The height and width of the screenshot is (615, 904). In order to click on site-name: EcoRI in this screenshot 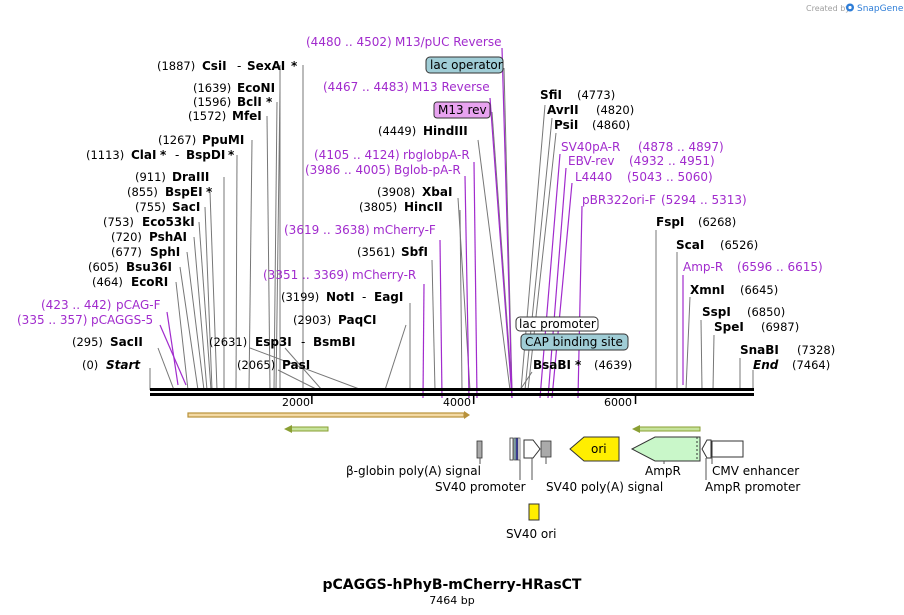, I will do `click(149, 282)`.